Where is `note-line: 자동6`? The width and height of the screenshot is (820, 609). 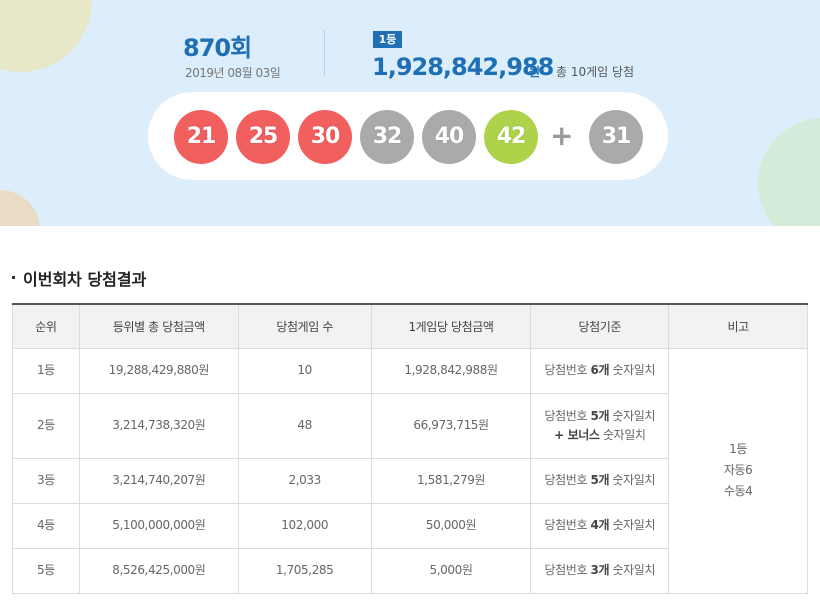 note-line: 자동6 is located at coordinates (738, 470).